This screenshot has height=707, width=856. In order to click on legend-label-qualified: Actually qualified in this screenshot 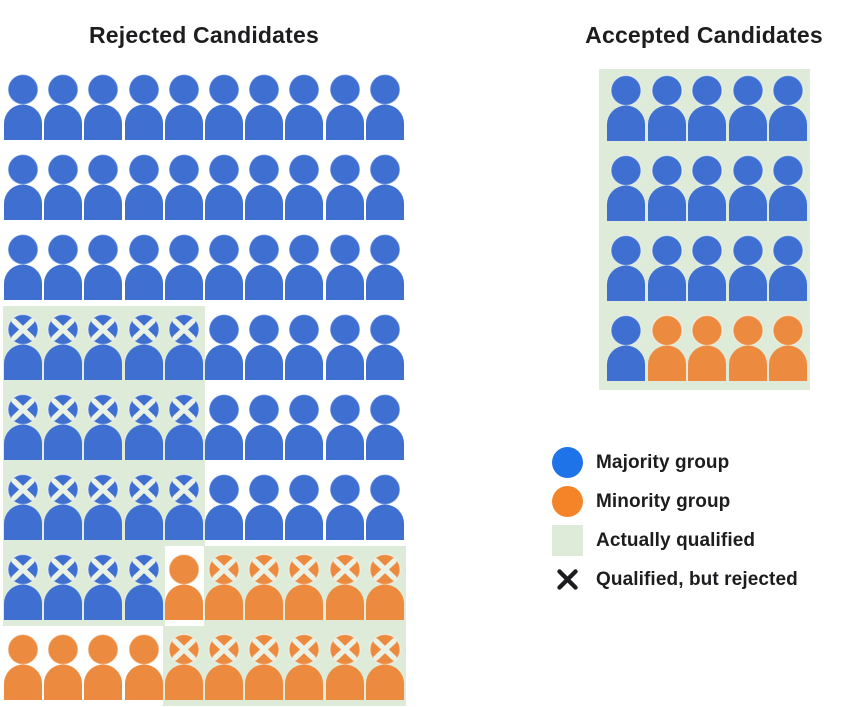, I will do `click(676, 540)`.